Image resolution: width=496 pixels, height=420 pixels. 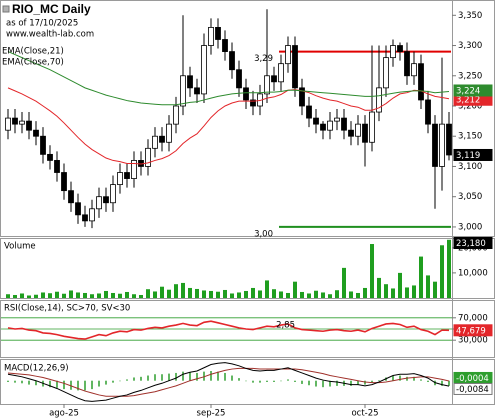 I want to click on x-tick-label: oct-25, so click(x=364, y=414).